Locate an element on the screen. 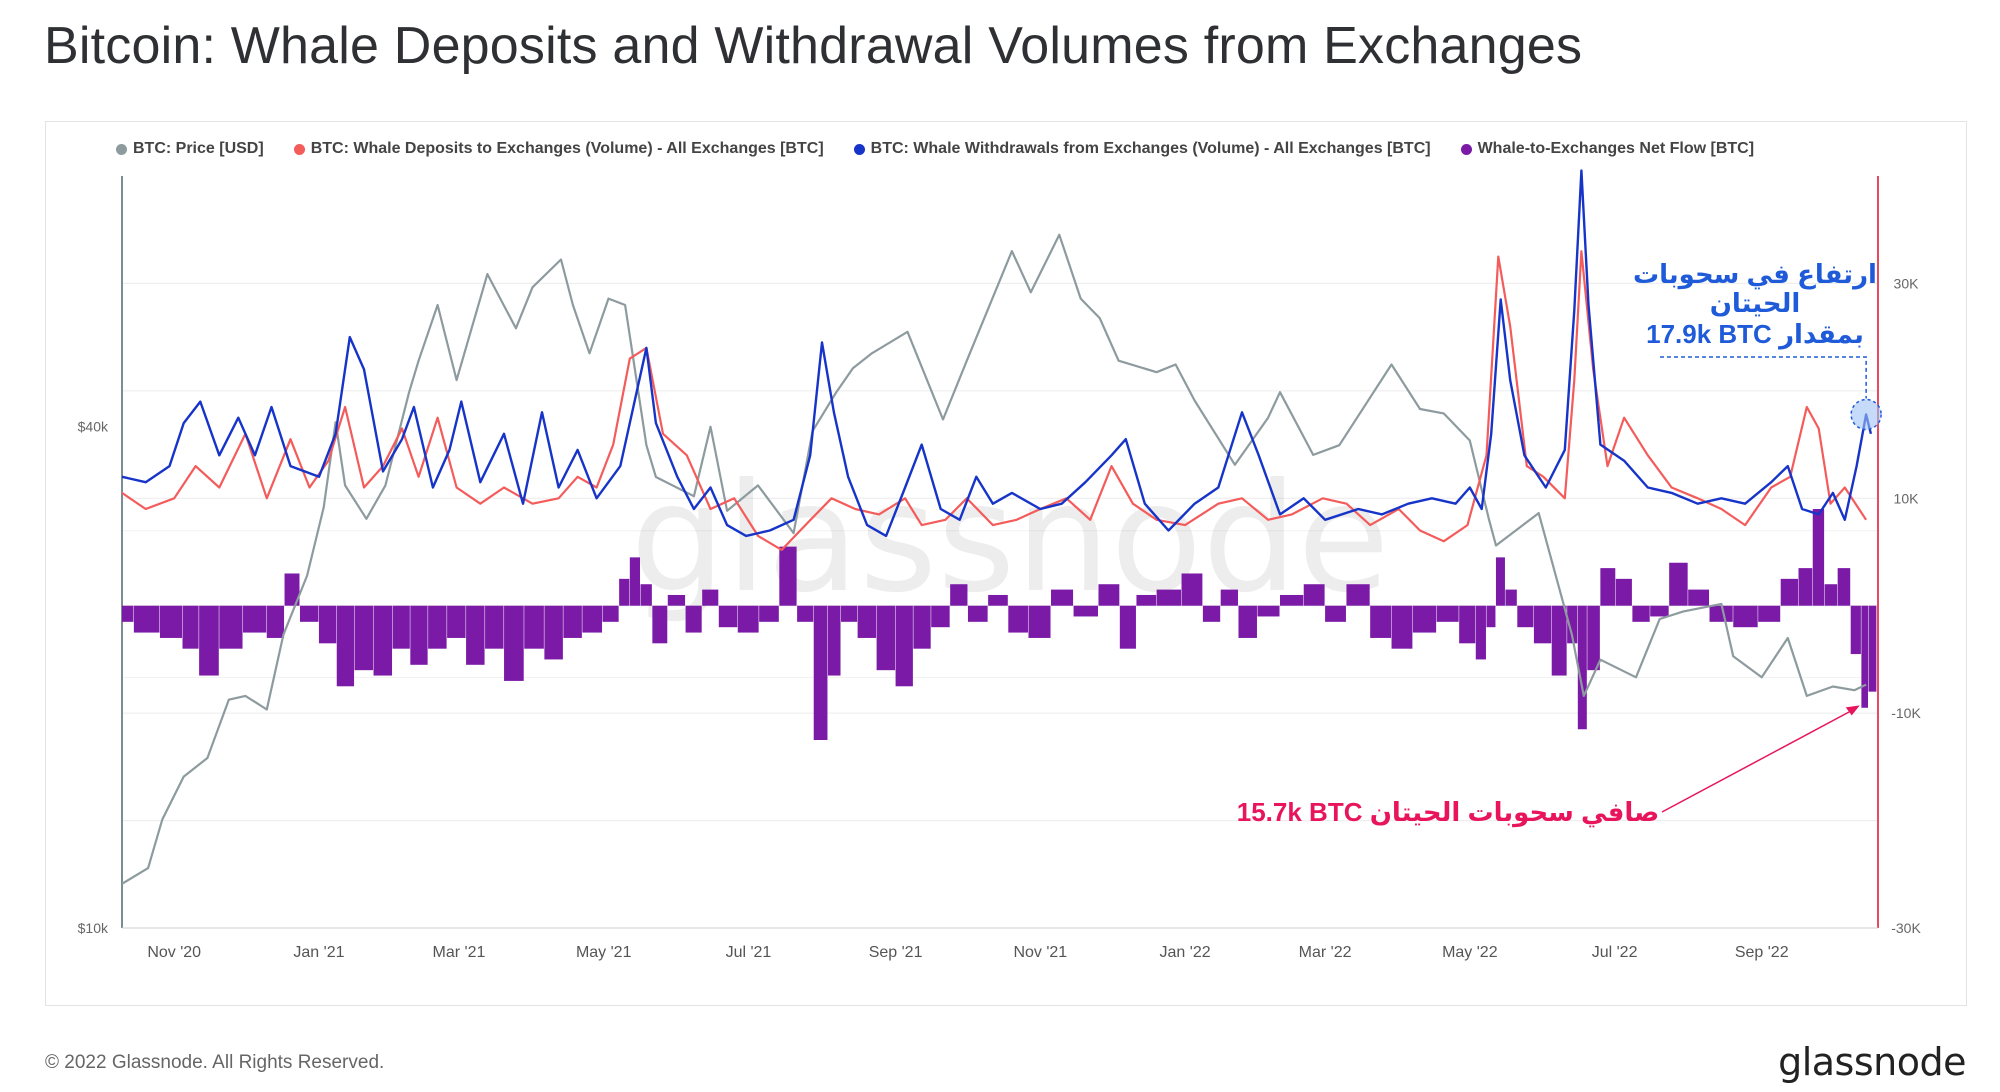 This screenshot has height=1092, width=2000. annotation-text-line: بمقدار 17.9k BTC is located at coordinates (1755, 334).